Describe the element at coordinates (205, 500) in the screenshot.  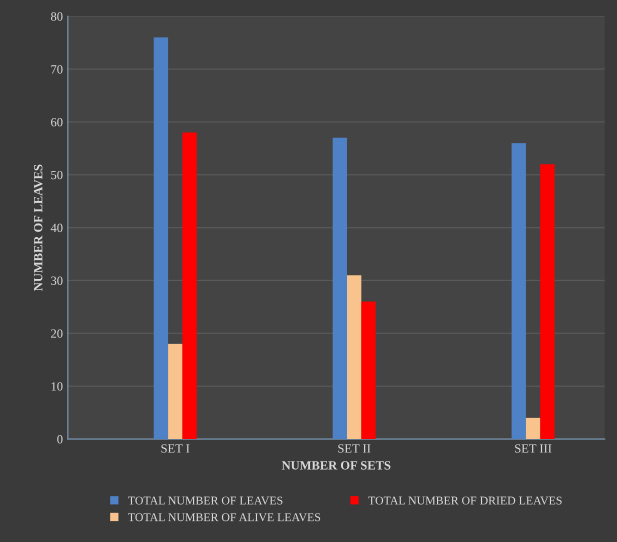
I see `legend-label: TOTAL NUMBER OF LEAVES` at that location.